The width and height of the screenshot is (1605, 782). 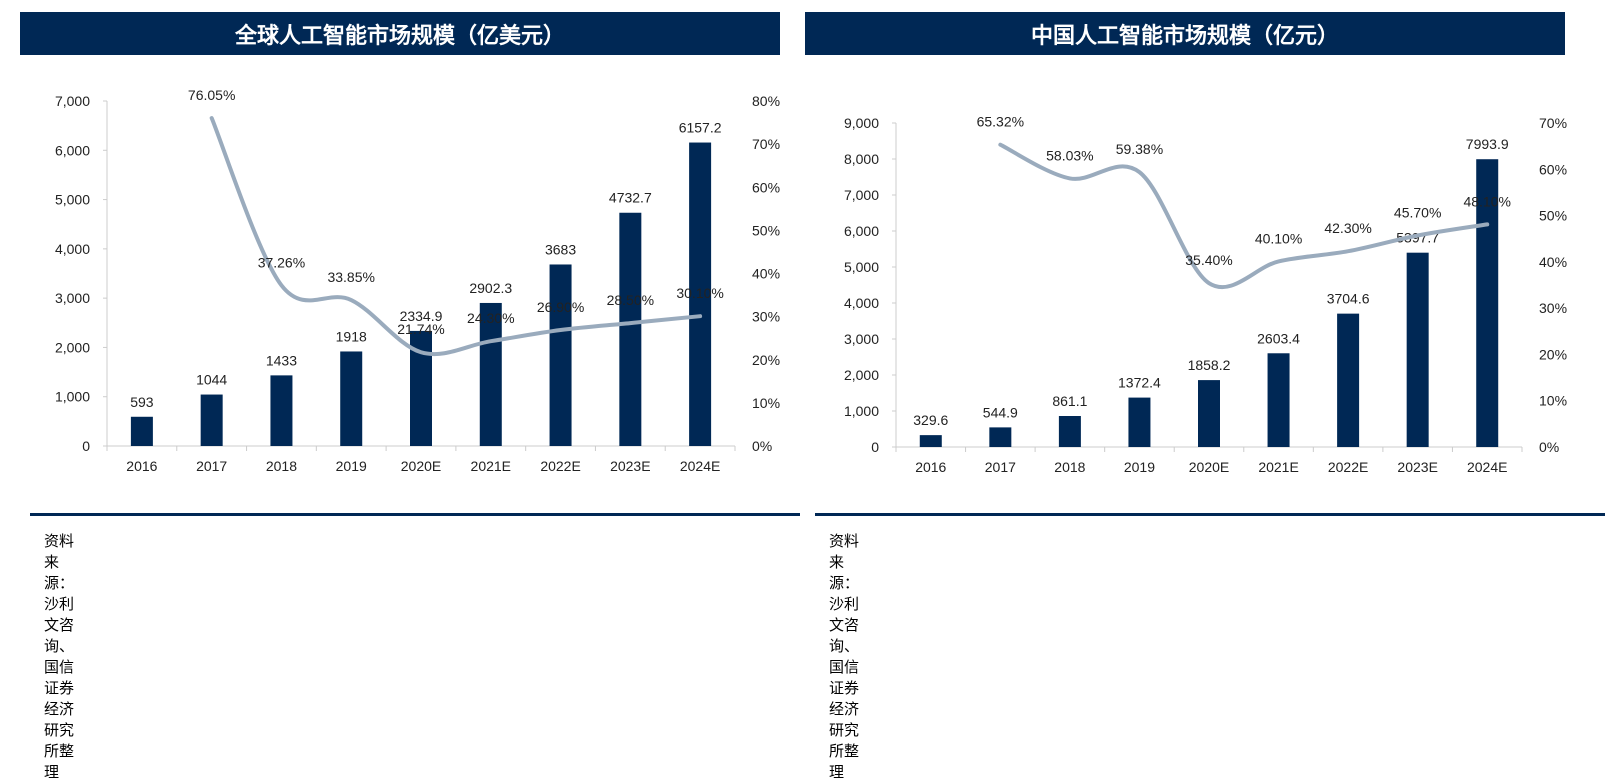 What do you see at coordinates (1278, 238) in the screenshot?
I see `line-label: 40.10%` at bounding box center [1278, 238].